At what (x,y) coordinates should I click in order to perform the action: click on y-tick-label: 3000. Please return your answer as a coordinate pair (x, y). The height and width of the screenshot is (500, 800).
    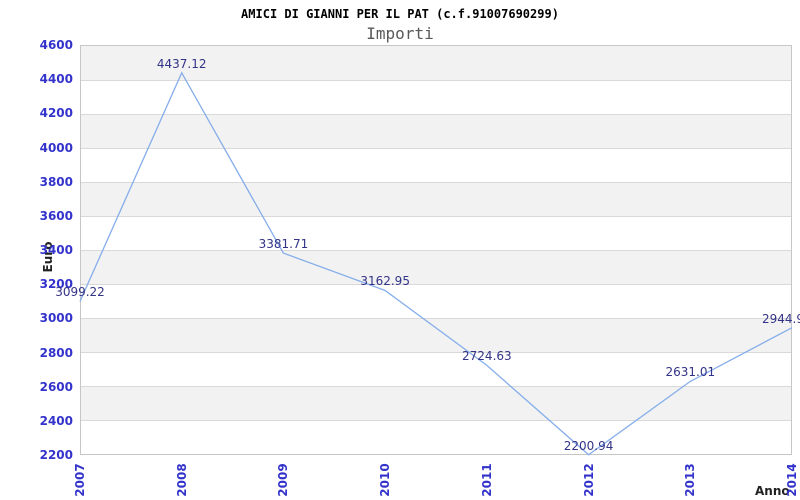
    Looking at the image, I should click on (56, 318).